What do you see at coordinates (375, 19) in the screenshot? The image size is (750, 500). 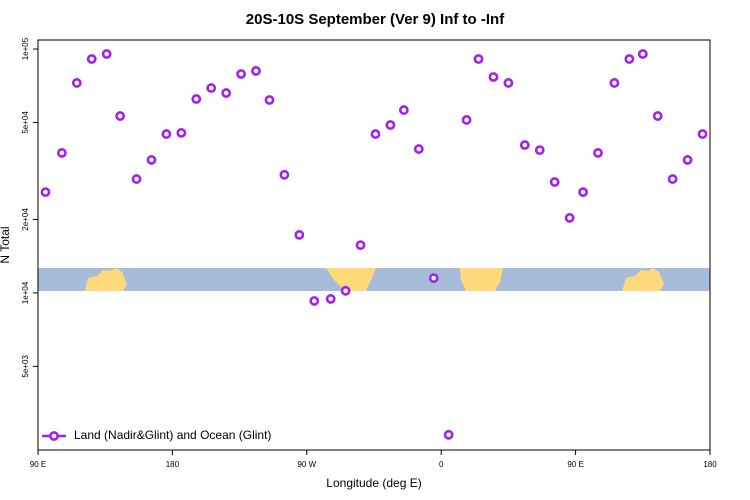 I see `chart-title: 20S-10S September (Ver 9) Inf to -Inf` at bounding box center [375, 19].